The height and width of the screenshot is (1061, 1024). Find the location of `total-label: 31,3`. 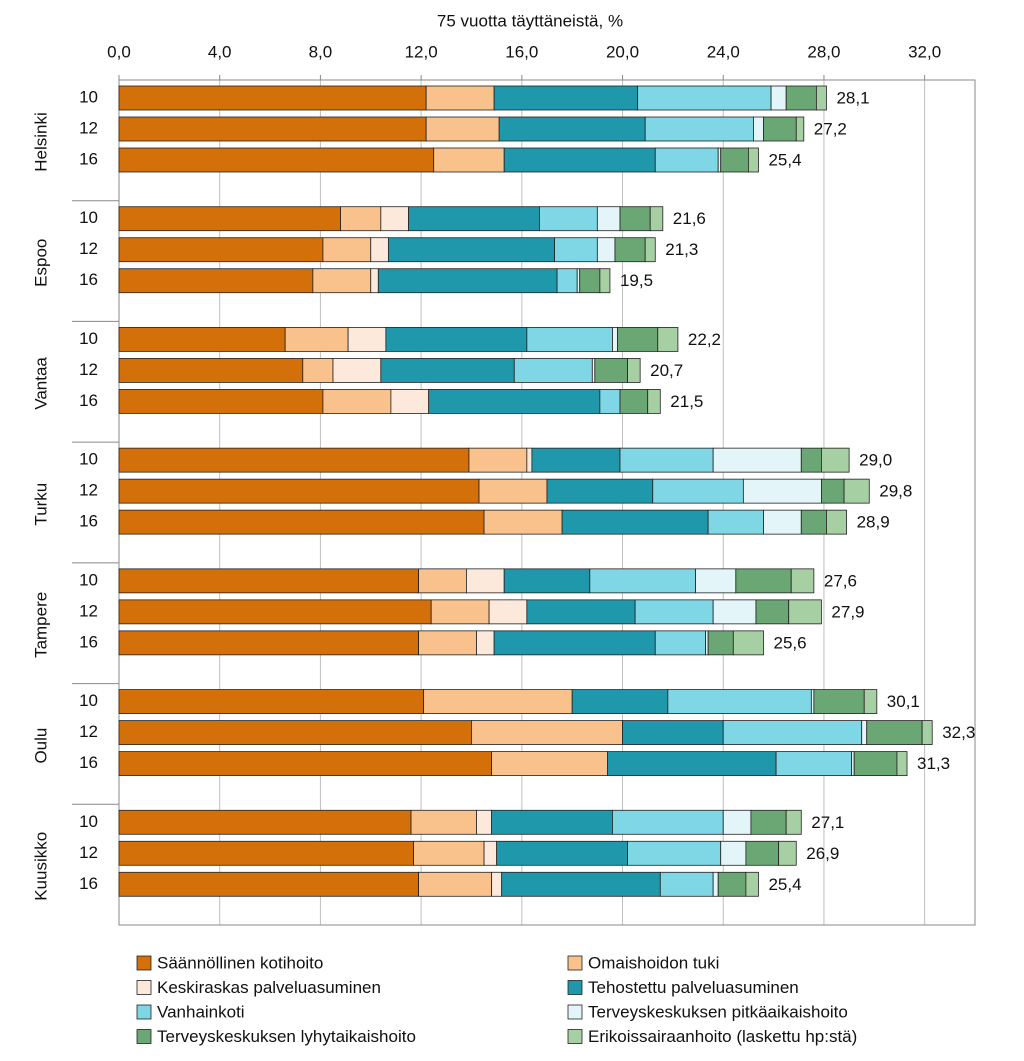

total-label: 31,3 is located at coordinates (933, 763).